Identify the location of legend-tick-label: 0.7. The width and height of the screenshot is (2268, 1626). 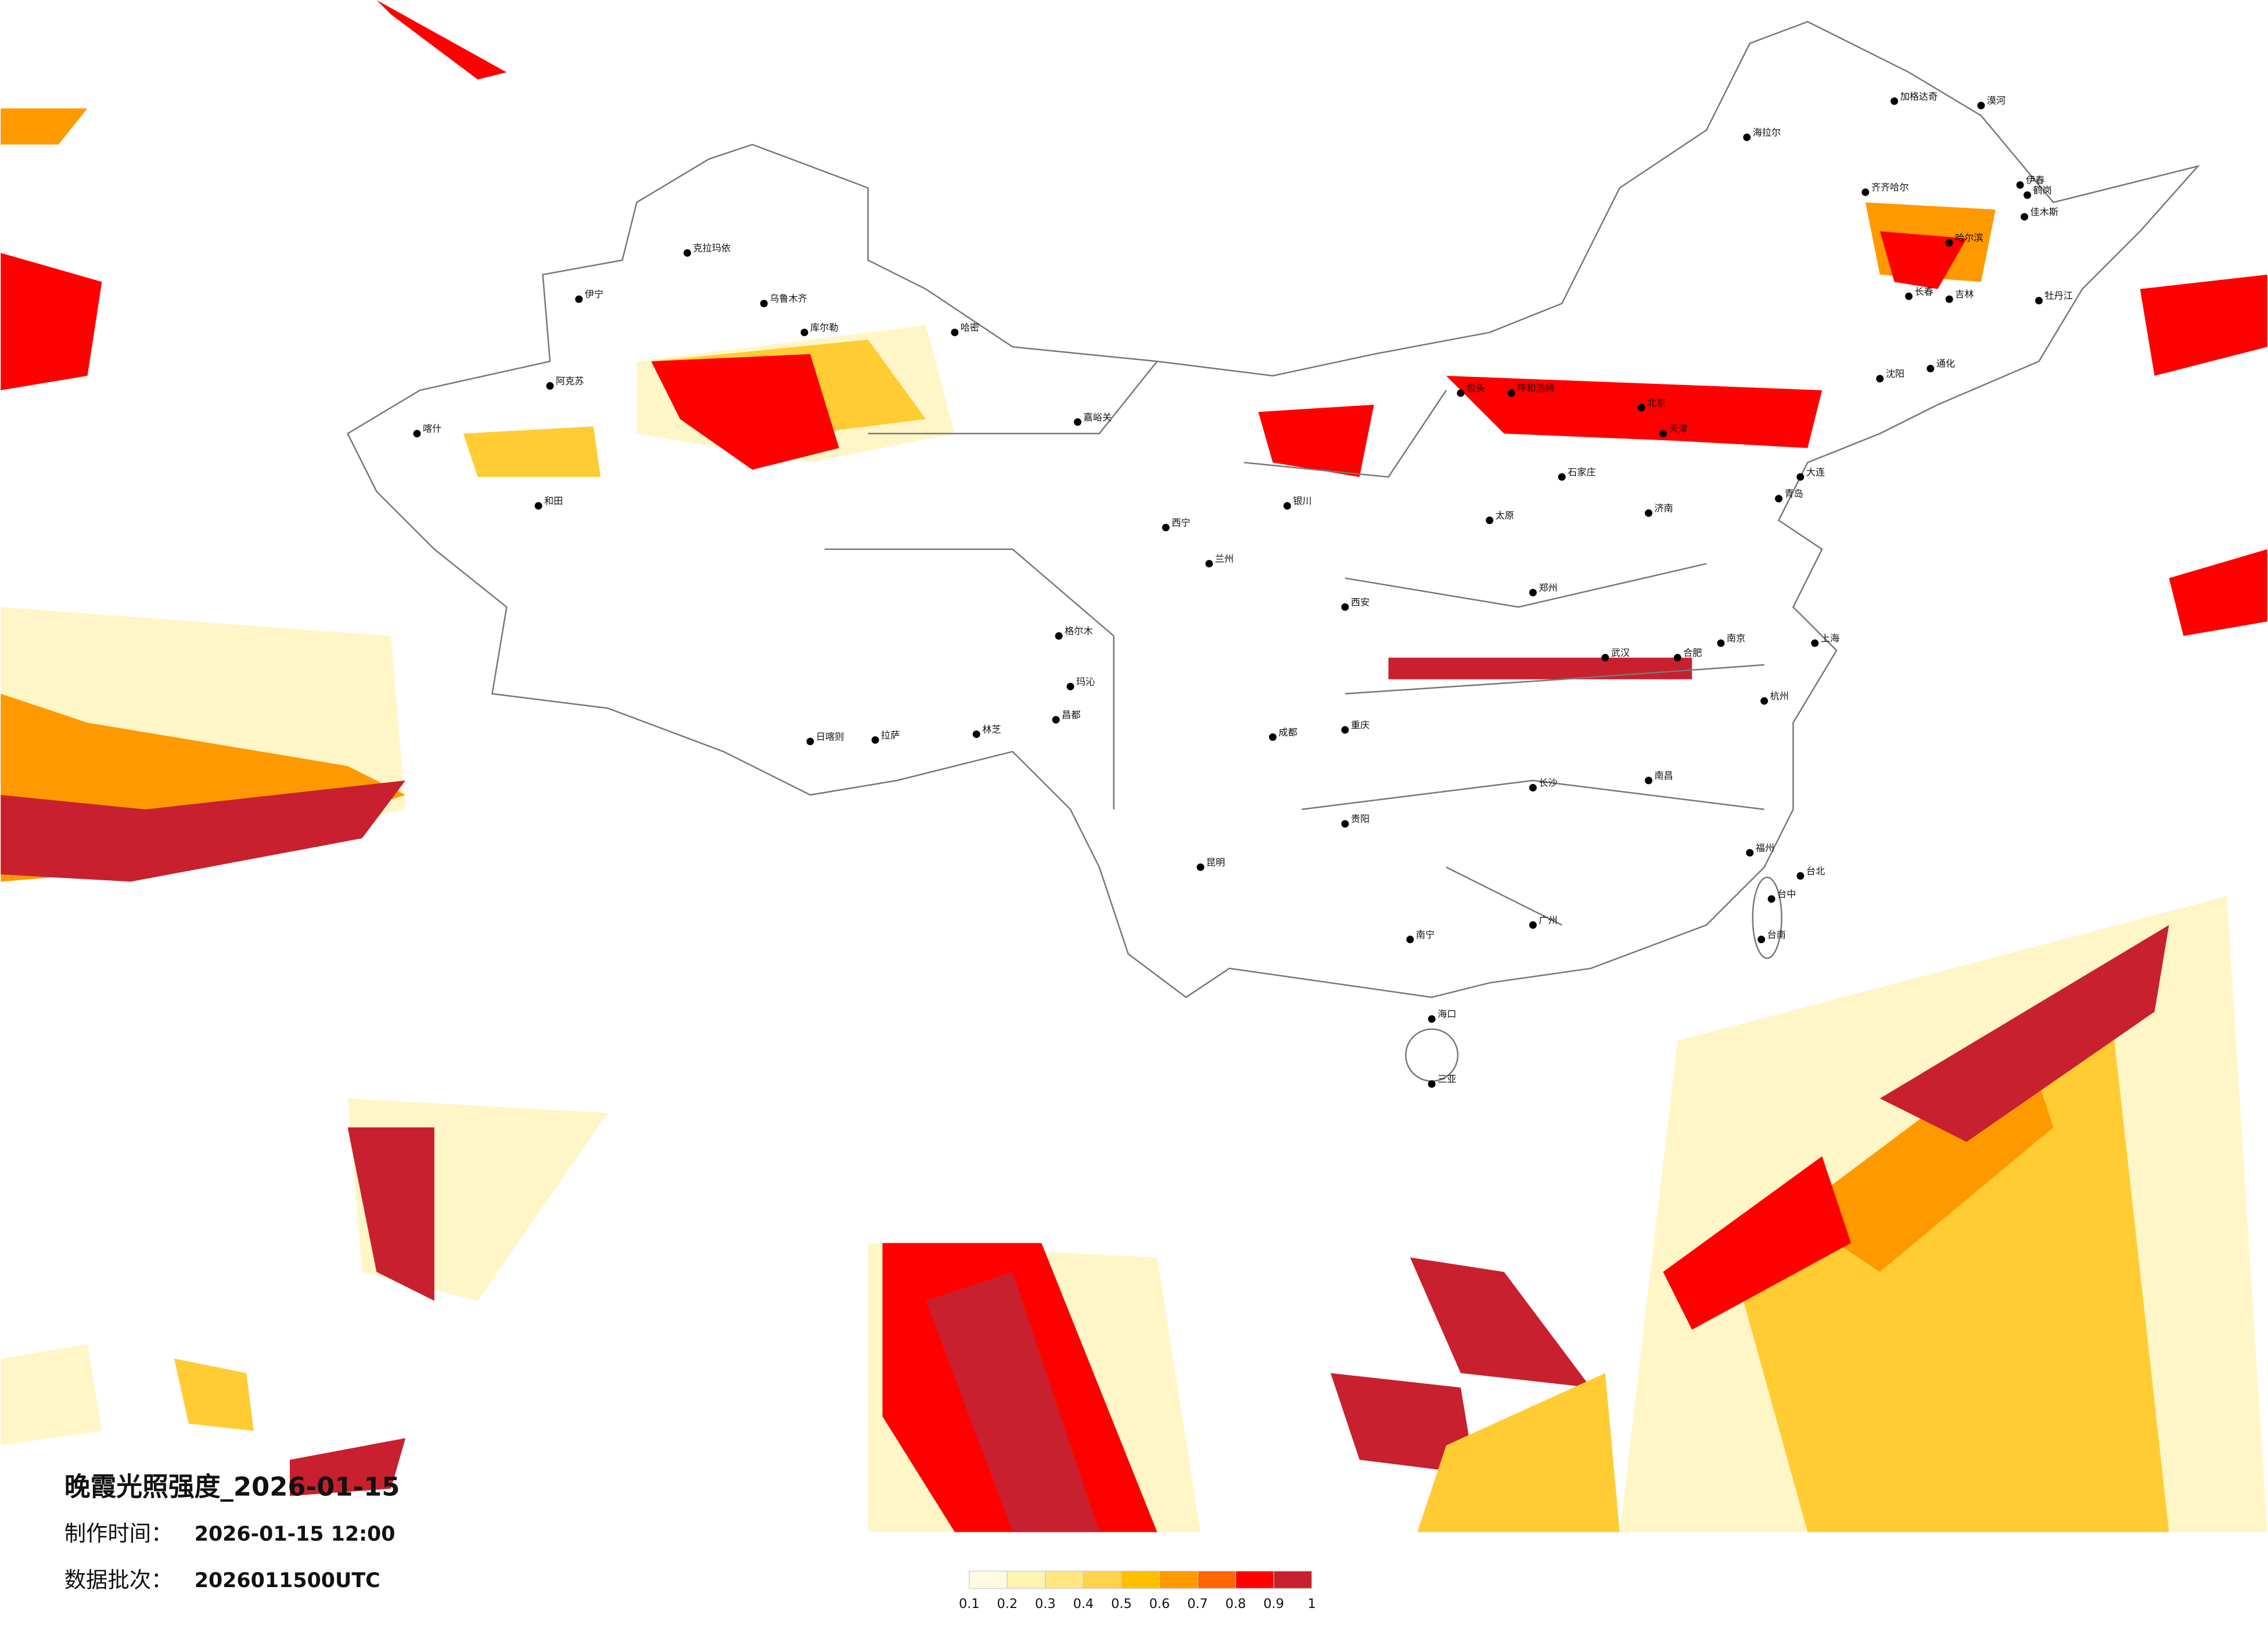
(1197, 1603).